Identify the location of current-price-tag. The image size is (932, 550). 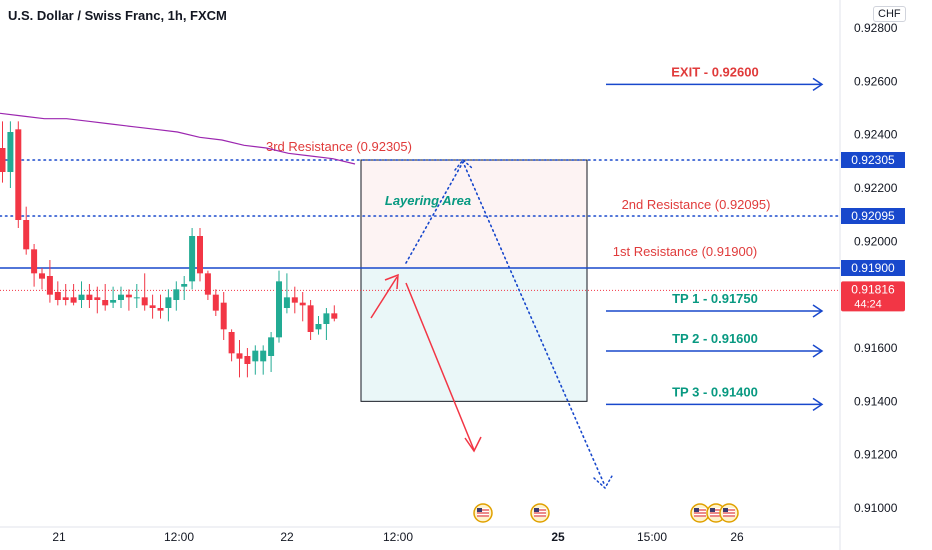
(873, 296).